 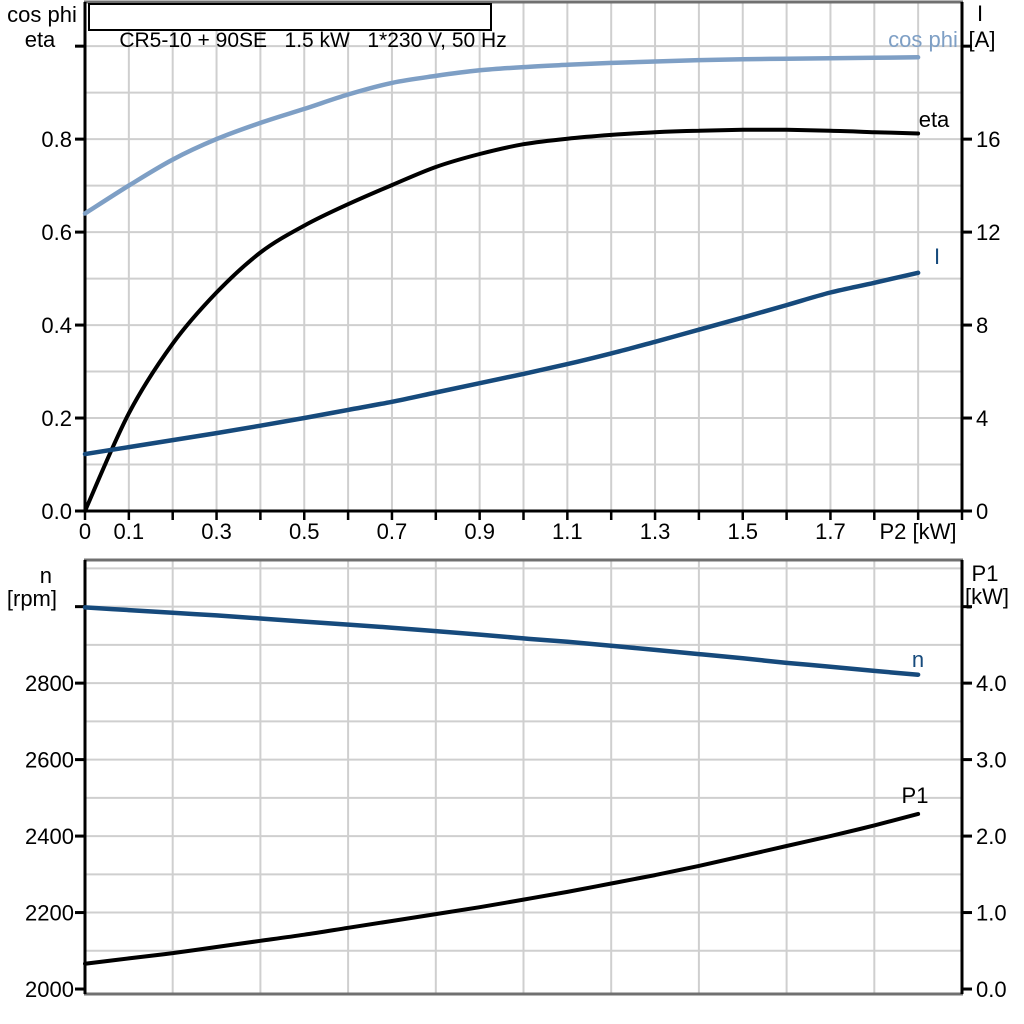 What do you see at coordinates (567, 531) in the screenshot?
I see `x-tick-label: 1.1` at bounding box center [567, 531].